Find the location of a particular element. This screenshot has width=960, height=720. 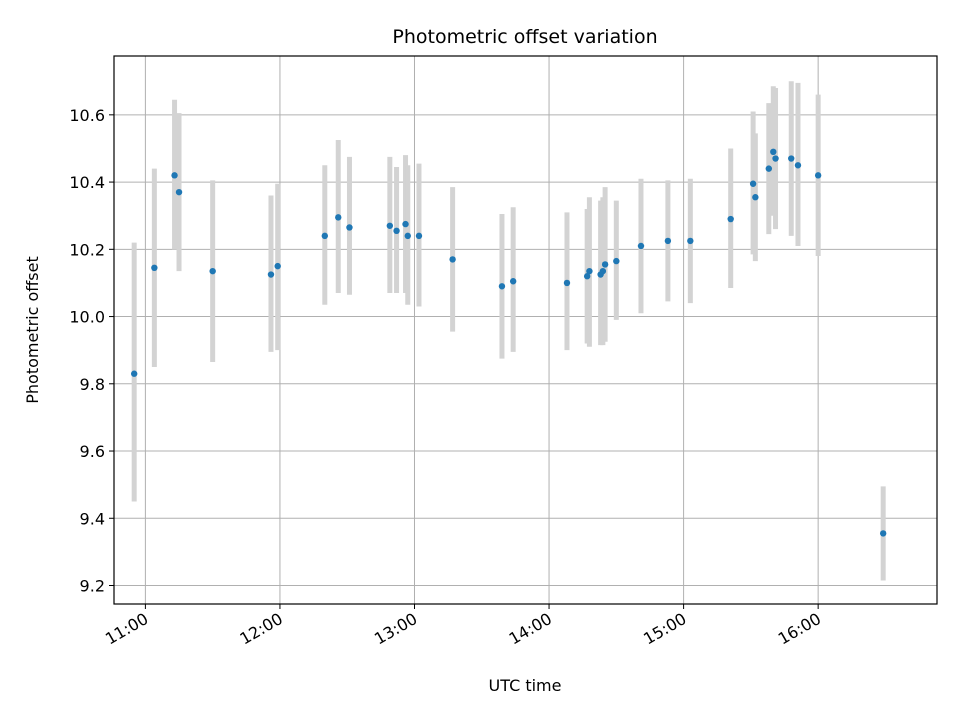

y-tick-label: 9.8 is located at coordinates (92, 384).